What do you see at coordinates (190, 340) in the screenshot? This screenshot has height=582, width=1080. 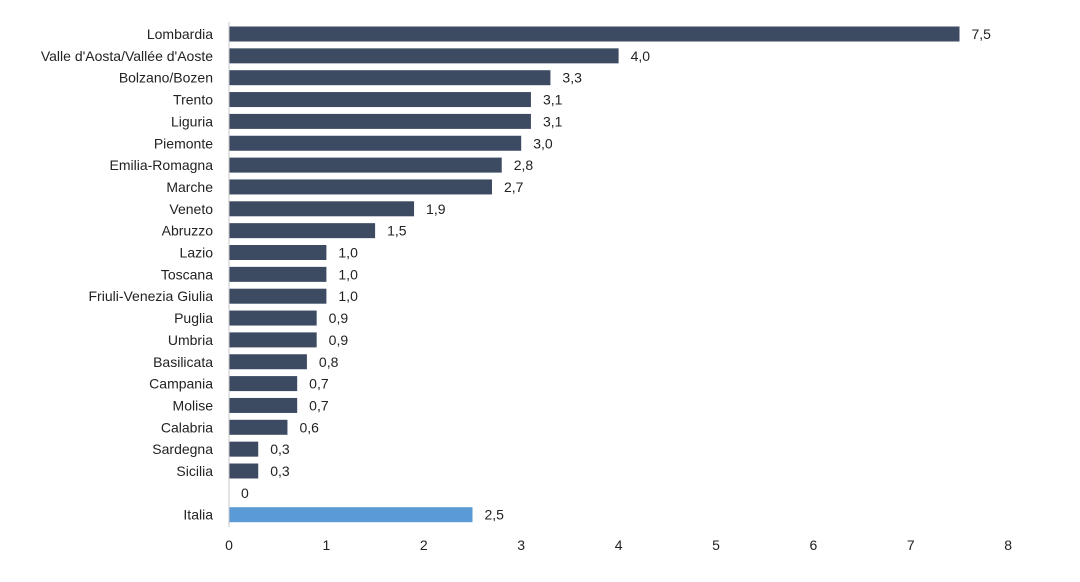 I see `category-label-umbria: Umbria` at bounding box center [190, 340].